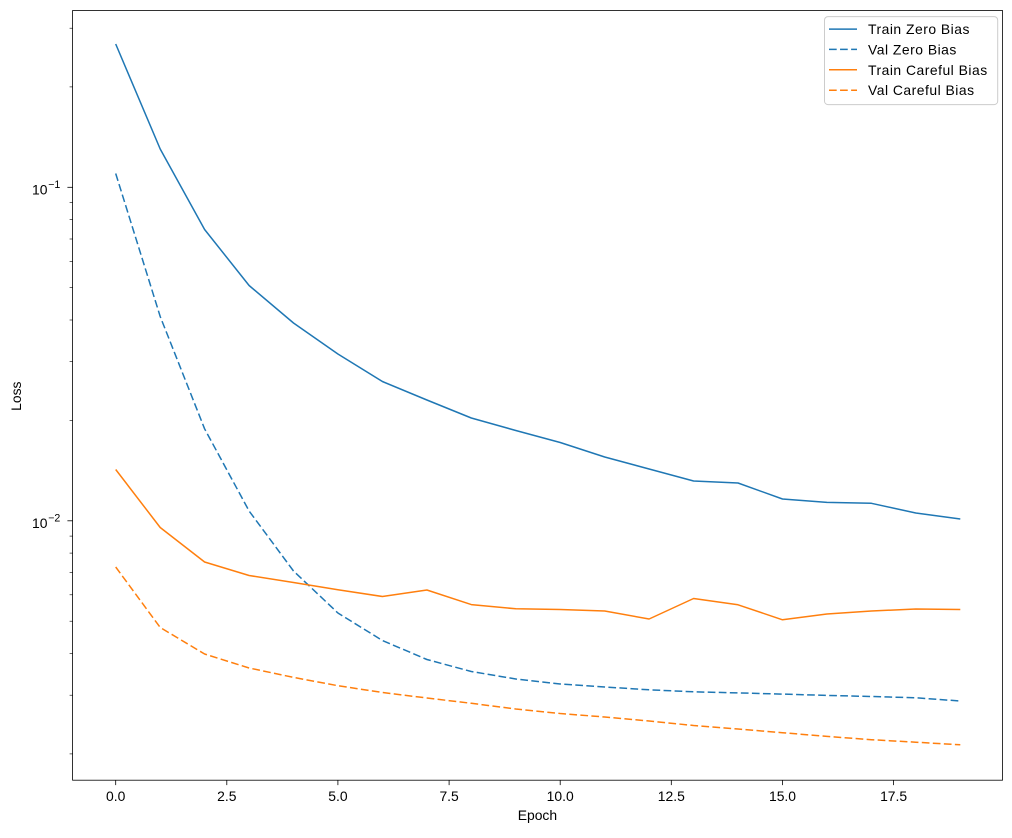 The height and width of the screenshot is (838, 1012). What do you see at coordinates (16, 395) in the screenshot?
I see `svg-text: Loss` at bounding box center [16, 395].